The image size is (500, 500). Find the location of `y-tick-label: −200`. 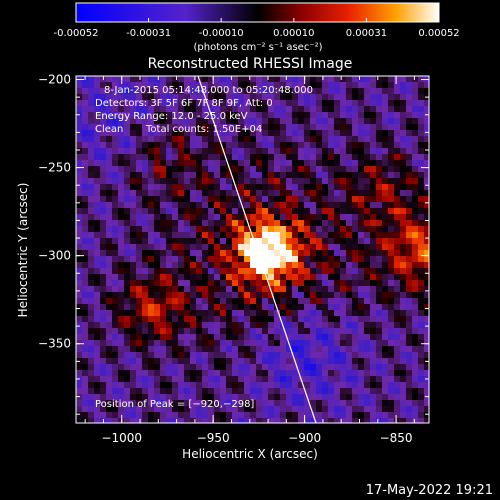

y-tick-label: −200 is located at coordinates (54, 80).